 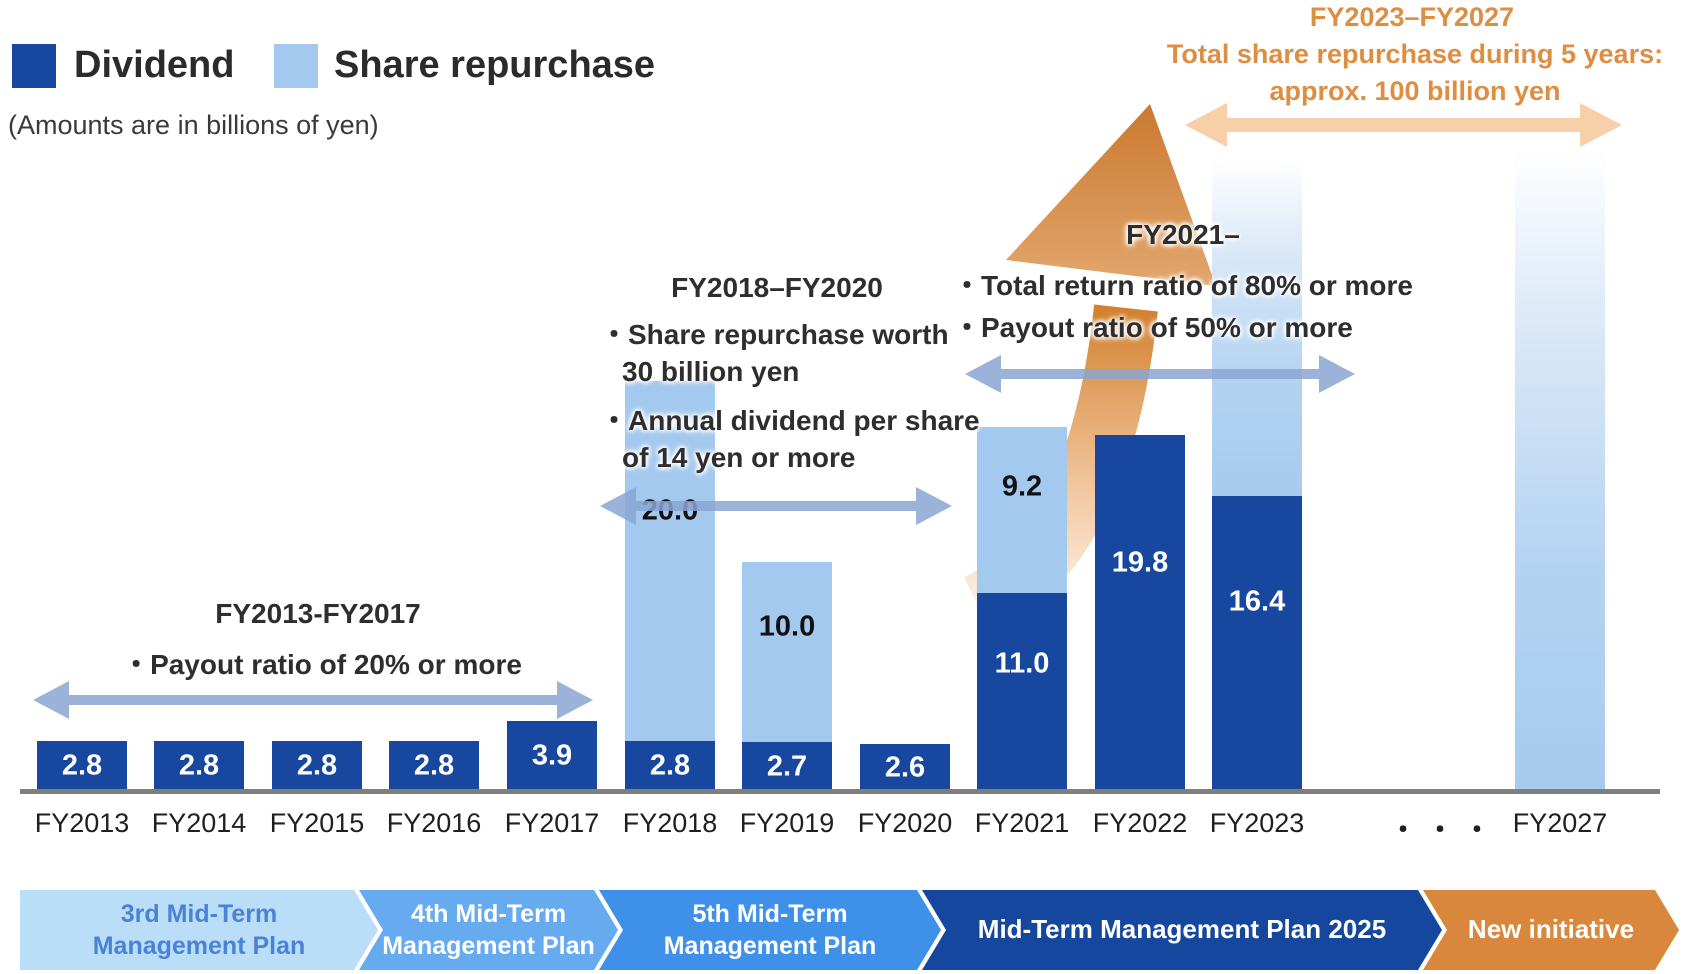 I want to click on bar-value-FY2021-share-repurchase: 9.2, so click(x=1022, y=486).